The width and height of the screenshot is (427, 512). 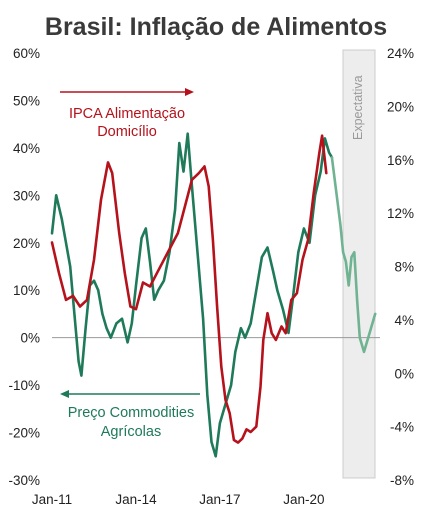 What do you see at coordinates (353, 255) in the screenshot?
I see `commodities-forecast-line` at bounding box center [353, 255].